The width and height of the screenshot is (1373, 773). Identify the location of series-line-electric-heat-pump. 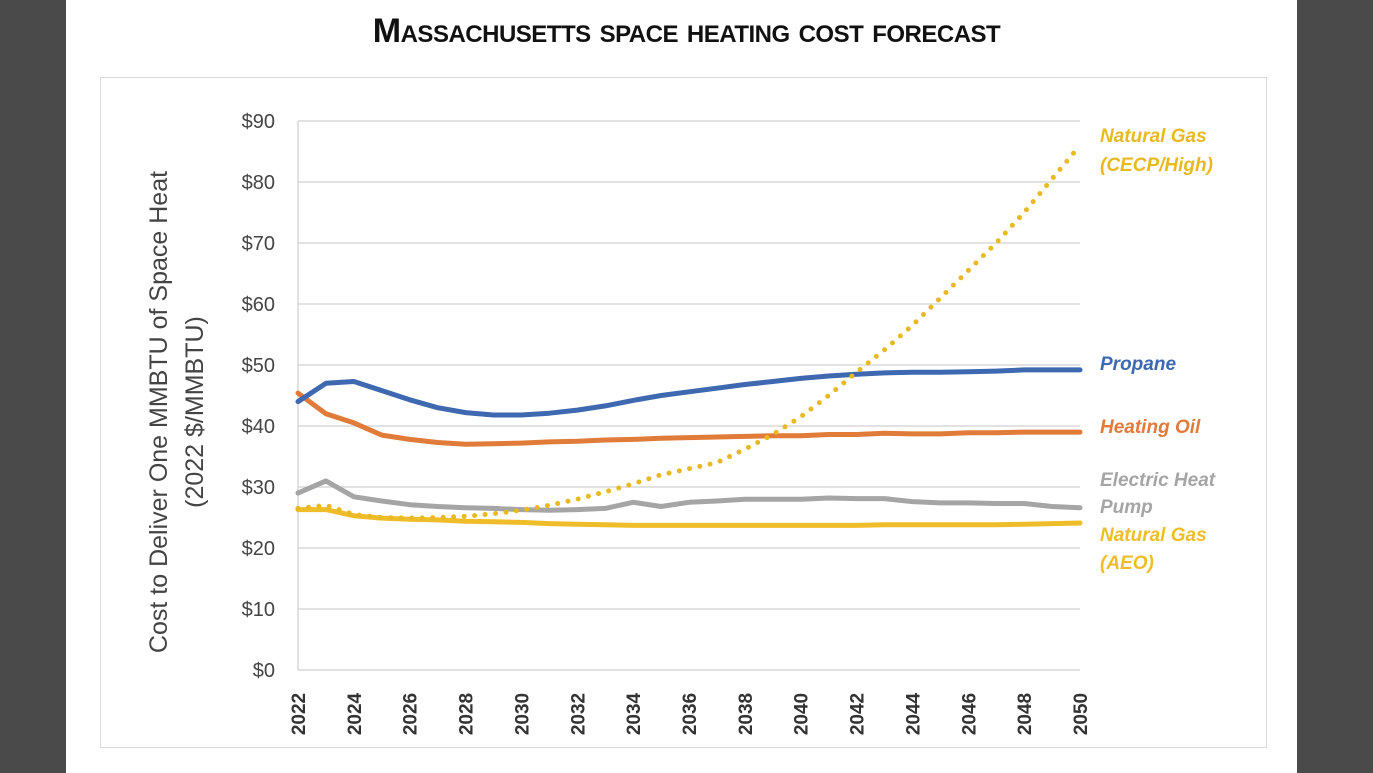
(689, 495).